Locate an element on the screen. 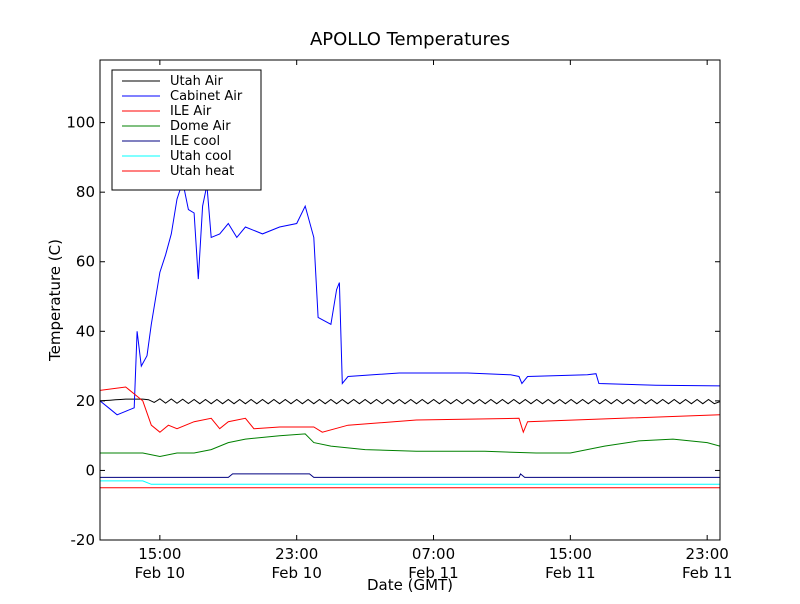 The width and height of the screenshot is (800, 604). legend-box is located at coordinates (186, 130).